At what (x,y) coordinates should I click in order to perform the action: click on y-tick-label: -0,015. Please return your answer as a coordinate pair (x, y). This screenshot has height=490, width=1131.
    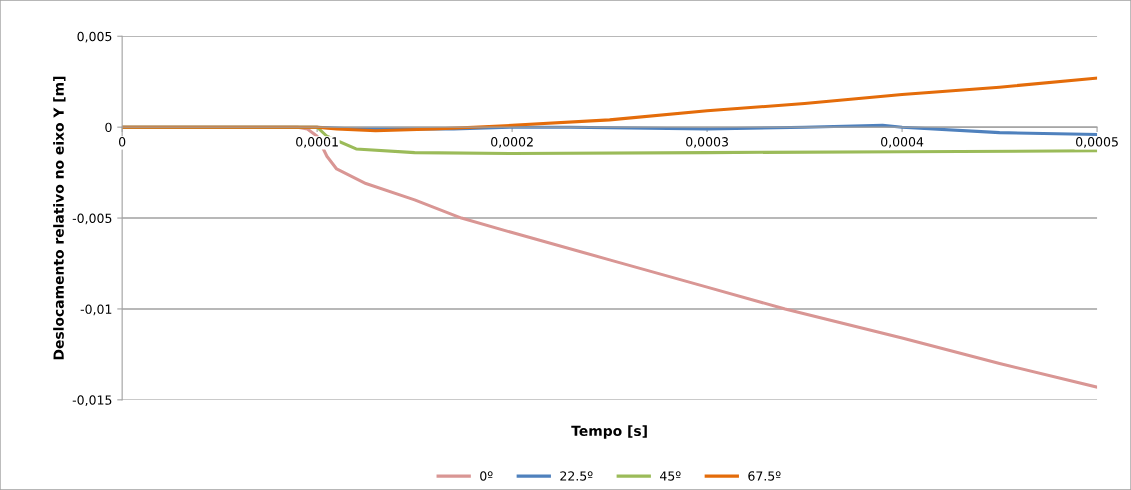
    Looking at the image, I should click on (92, 401).